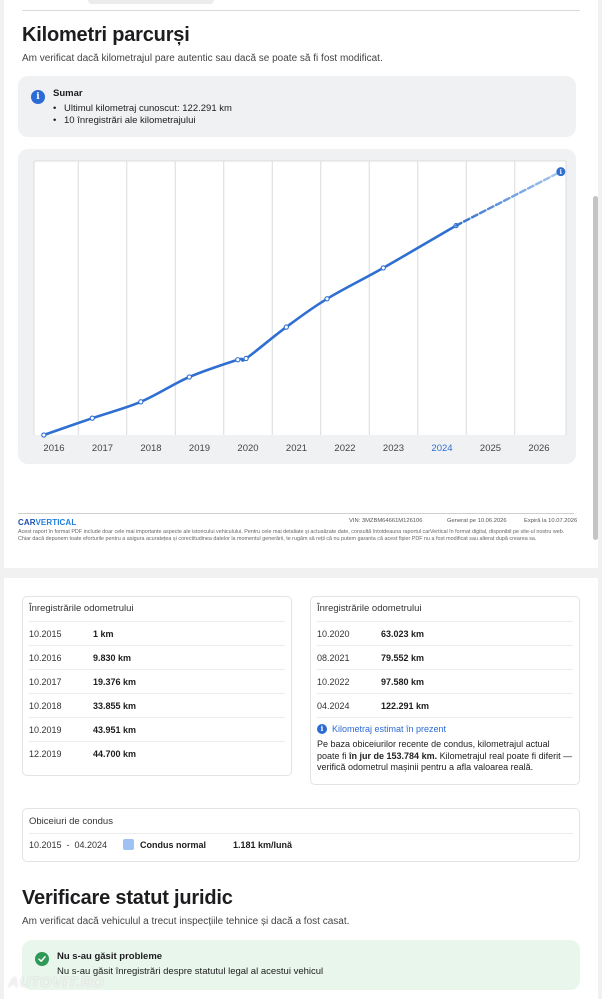  I want to click on estimate-line, so click(508, 198).